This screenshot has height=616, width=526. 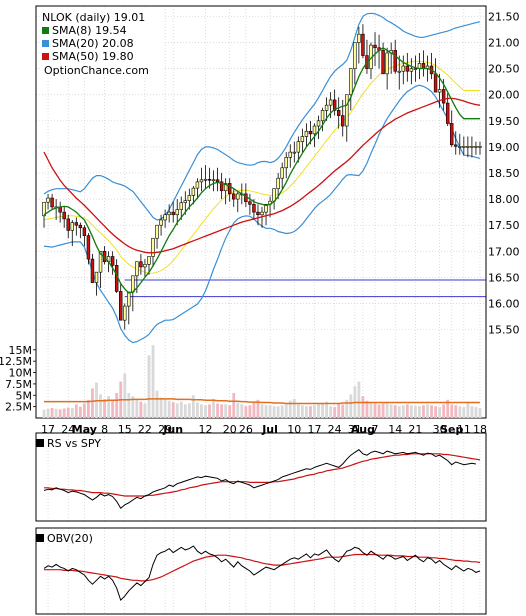 What do you see at coordinates (261, 571) in the screenshot?
I see `obv-panel: OBV(20)` at bounding box center [261, 571].